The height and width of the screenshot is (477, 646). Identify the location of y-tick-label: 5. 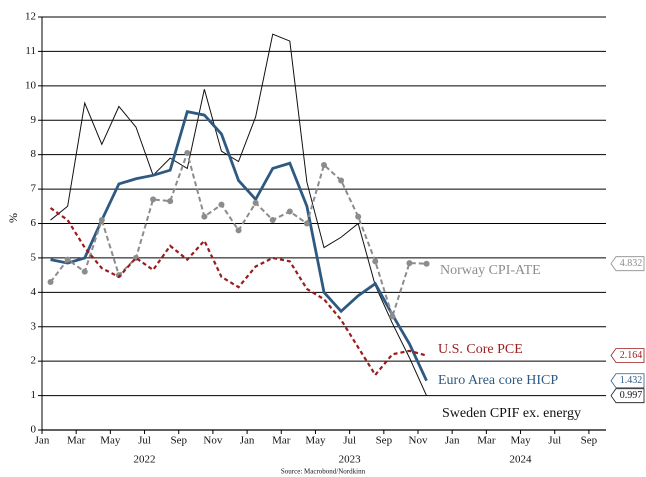
(34, 257).